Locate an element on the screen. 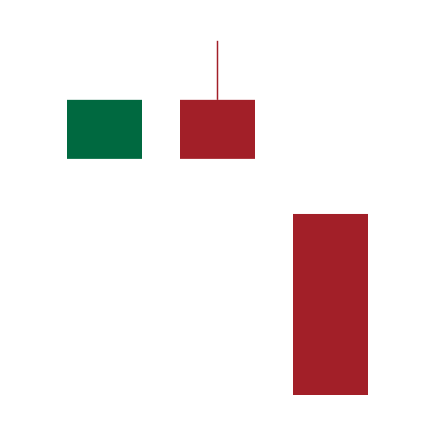 This screenshot has height=422, width=434. candle-2-body is located at coordinates (217, 129).